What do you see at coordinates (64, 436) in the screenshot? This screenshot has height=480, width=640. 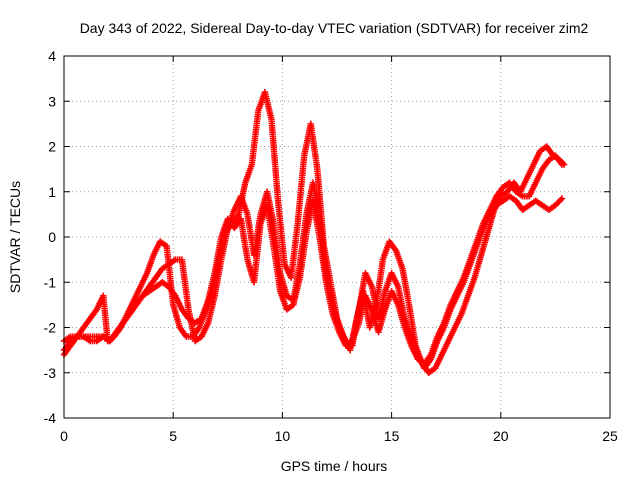 I see `x-tick-label: 0` at bounding box center [64, 436].